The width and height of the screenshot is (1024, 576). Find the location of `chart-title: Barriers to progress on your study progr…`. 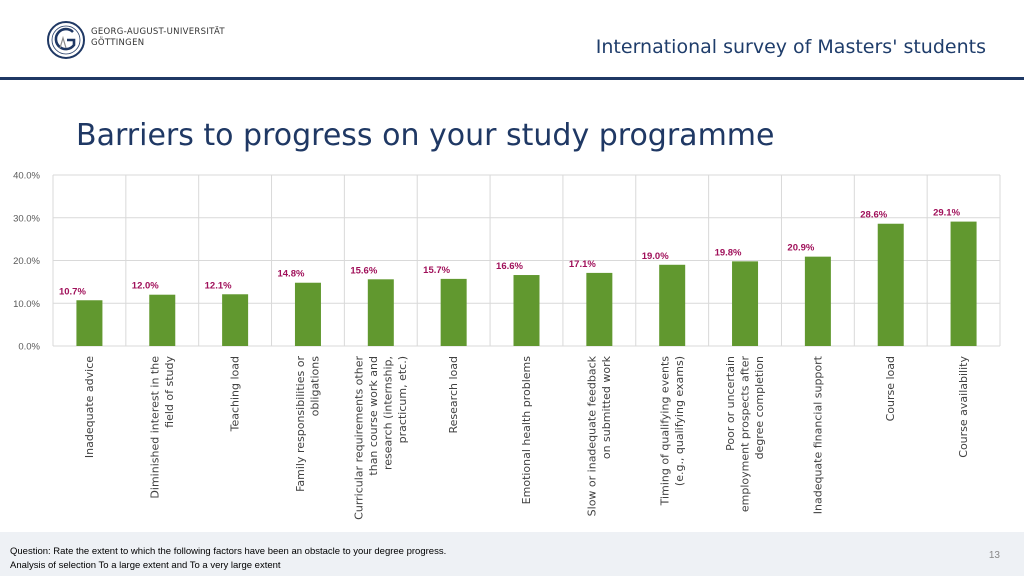

chart-title: Barriers to progress on your study progr… is located at coordinates (425, 135).